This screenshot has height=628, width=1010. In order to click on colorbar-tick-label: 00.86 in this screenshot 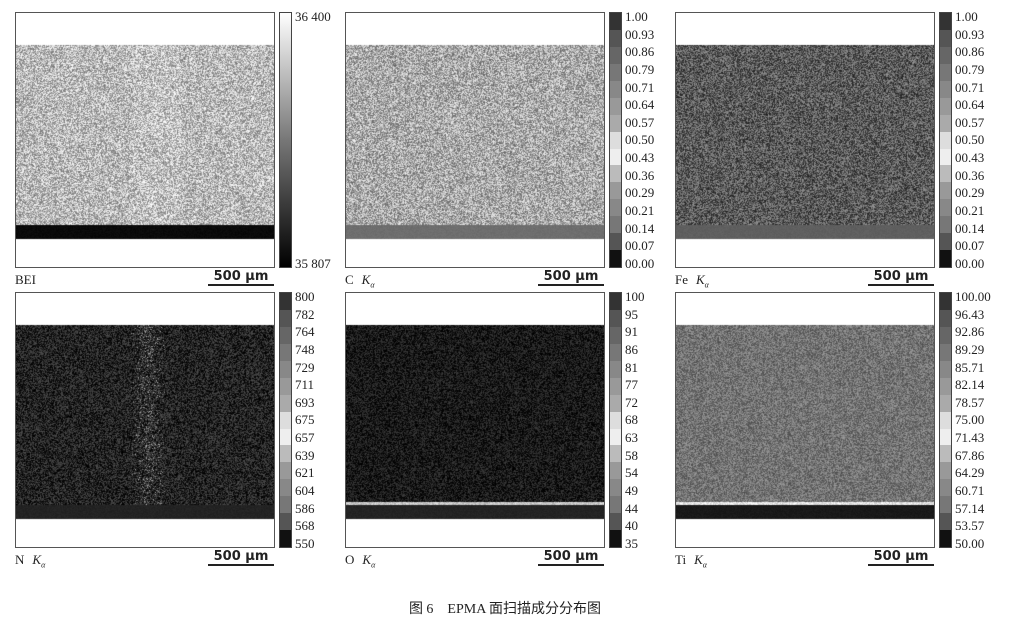, I will do `click(970, 52)`.